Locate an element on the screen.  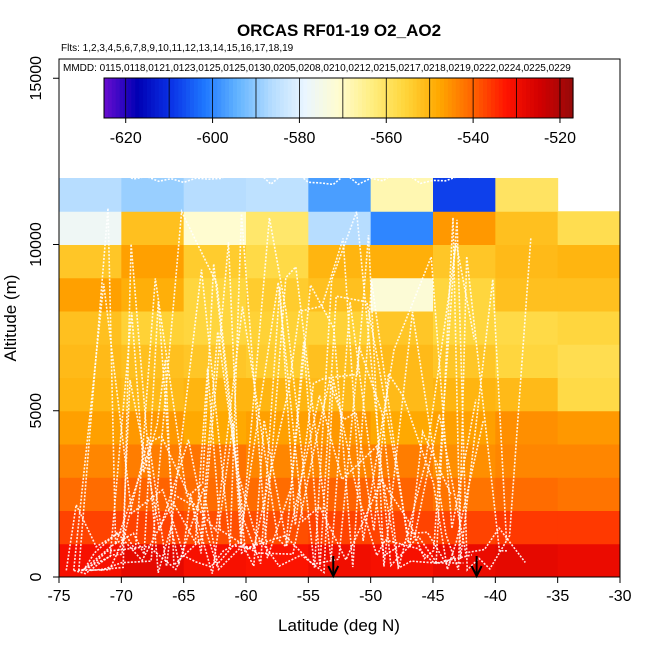
x-tick-label: -60 is located at coordinates (245, 596).